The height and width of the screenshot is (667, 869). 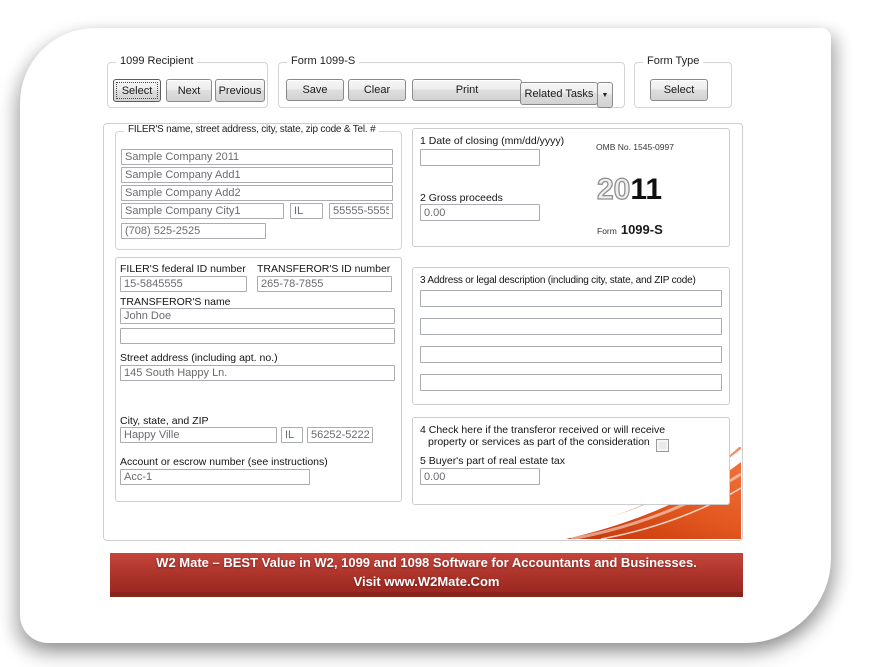 What do you see at coordinates (164, 421) in the screenshot?
I see `city-state-zip-label: City, state, and ZIP` at bounding box center [164, 421].